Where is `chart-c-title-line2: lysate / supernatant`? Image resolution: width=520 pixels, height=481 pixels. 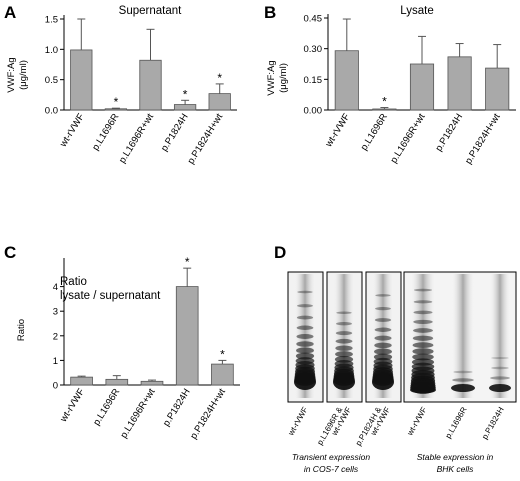
chart-c-title-line2: lysate / supernatant is located at coordinates (110, 296).